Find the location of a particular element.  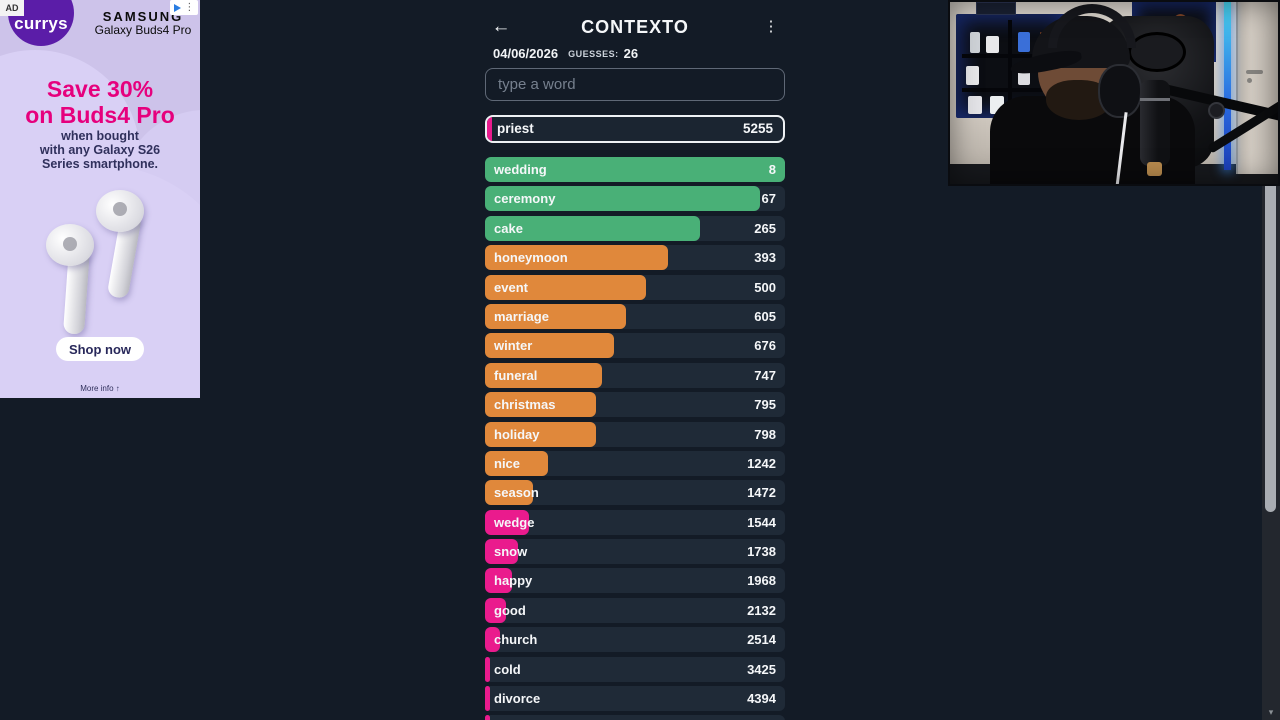

ad-headline-line1: Save 30% is located at coordinates (100, 89).